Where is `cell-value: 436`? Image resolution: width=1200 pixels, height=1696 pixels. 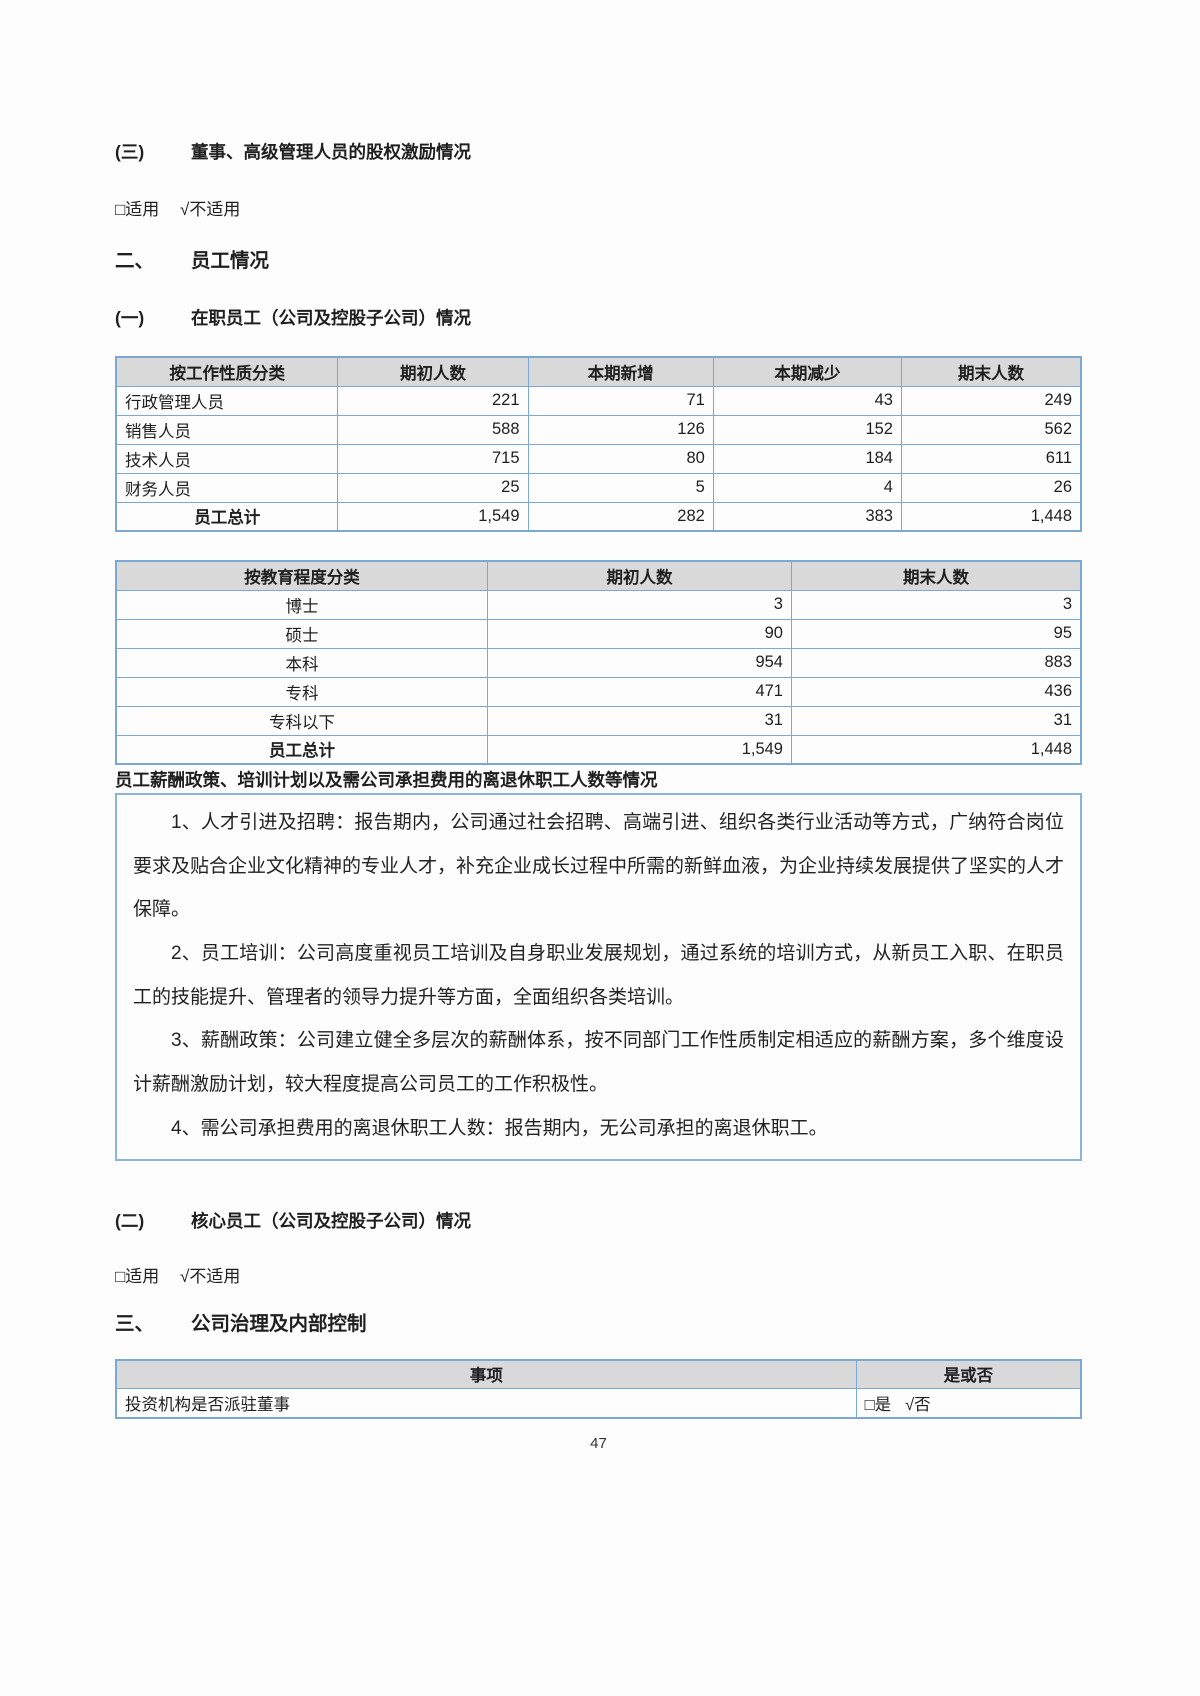
cell-value: 436 is located at coordinates (936, 691).